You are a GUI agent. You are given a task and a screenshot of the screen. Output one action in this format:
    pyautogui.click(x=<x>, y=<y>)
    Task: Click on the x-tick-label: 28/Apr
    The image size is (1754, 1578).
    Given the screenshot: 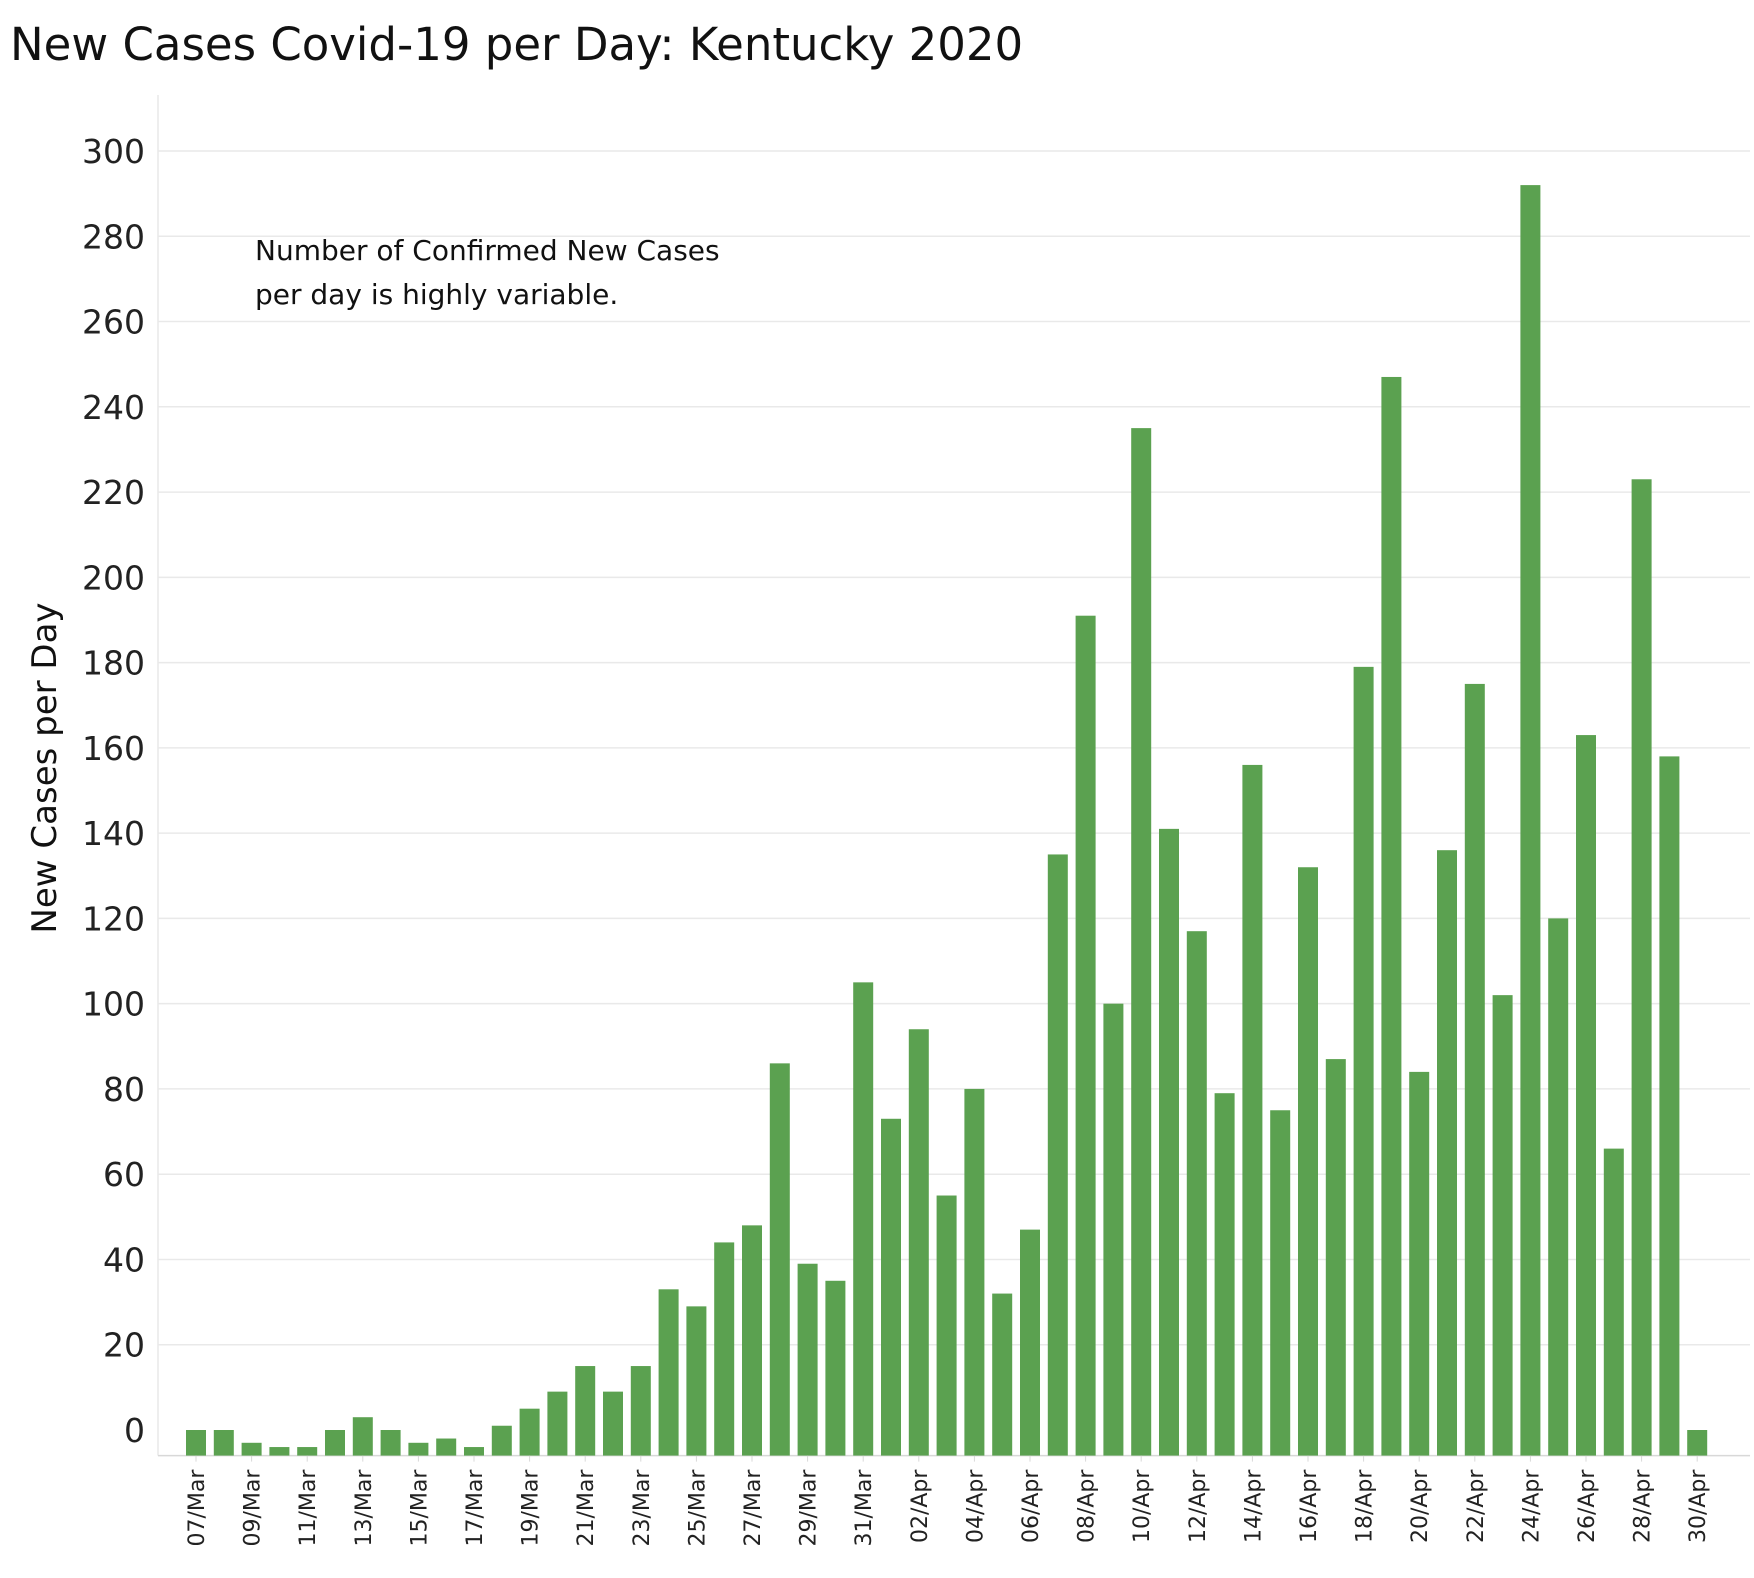 What is the action you would take?
    pyautogui.click(x=1643, y=1506)
    